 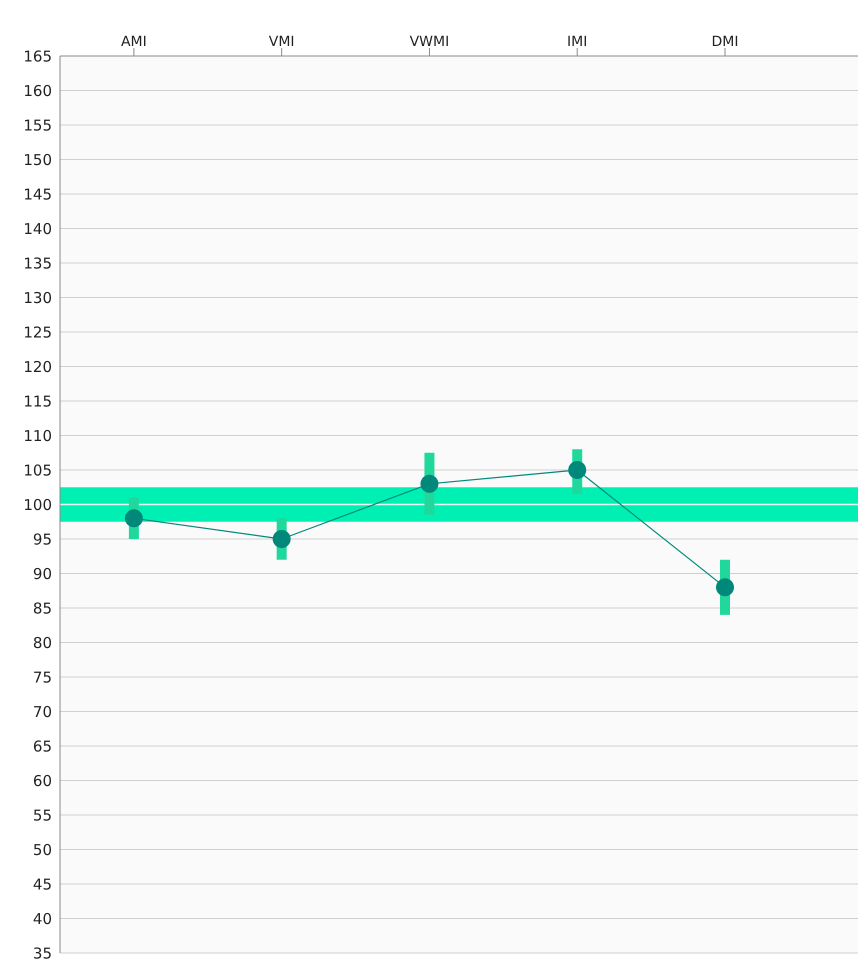 What do you see at coordinates (42, 677) in the screenshot?
I see `y-tick-label: 75` at bounding box center [42, 677].